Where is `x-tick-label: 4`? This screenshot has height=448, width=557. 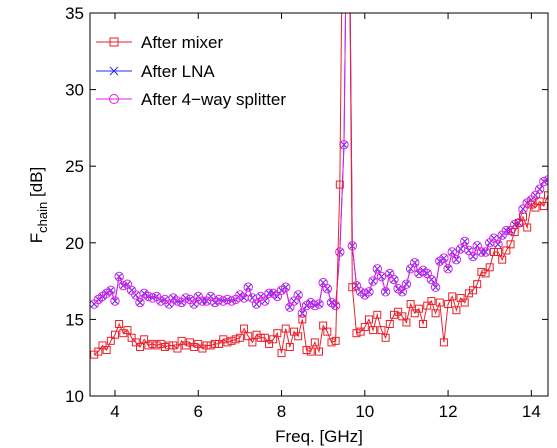 x-tick-label: 4 is located at coordinates (114, 411).